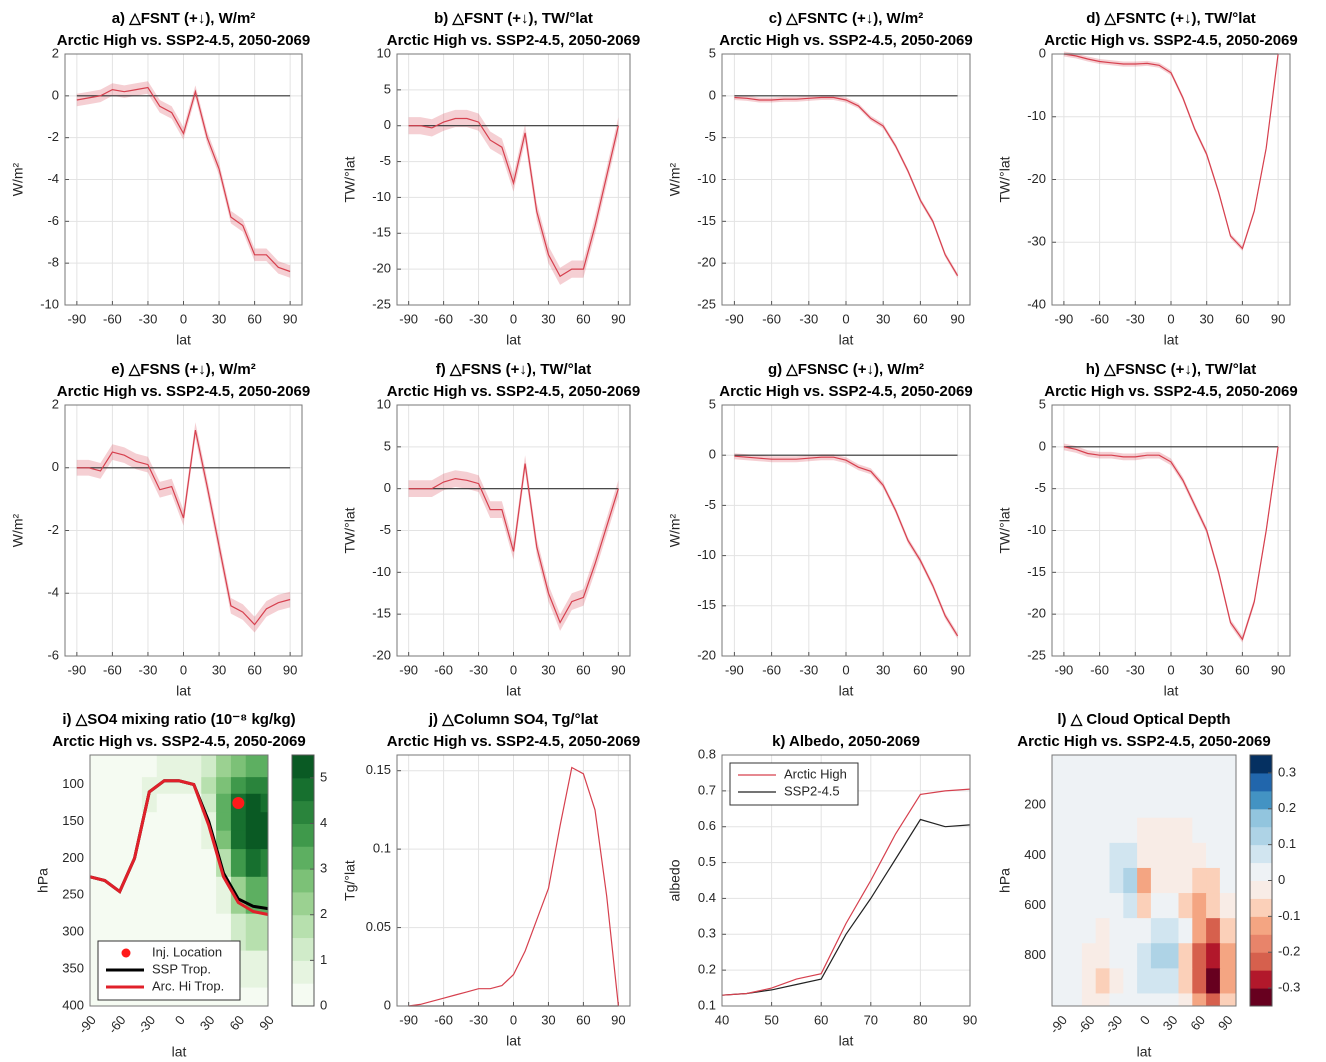  What do you see at coordinates (1287, 771) in the screenshot?
I see `colorbar-tick-label: 0.3` at bounding box center [1287, 771].